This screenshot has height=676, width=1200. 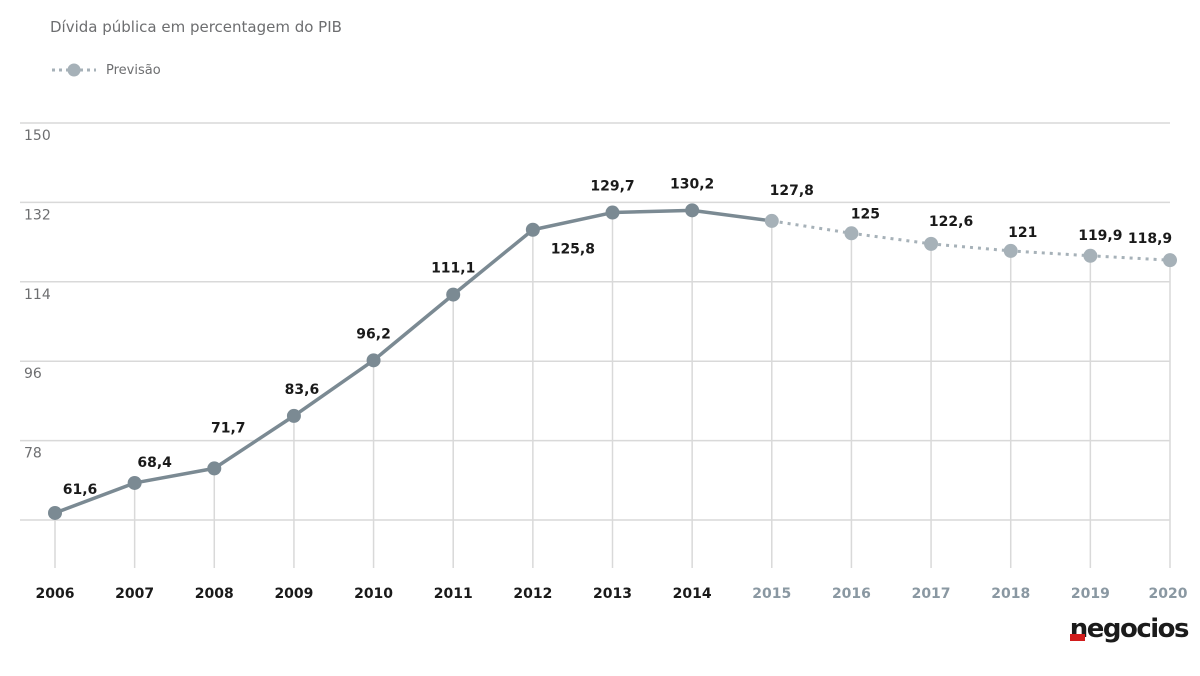 I want to click on negocios-logo: negocios, so click(x=1129, y=629).